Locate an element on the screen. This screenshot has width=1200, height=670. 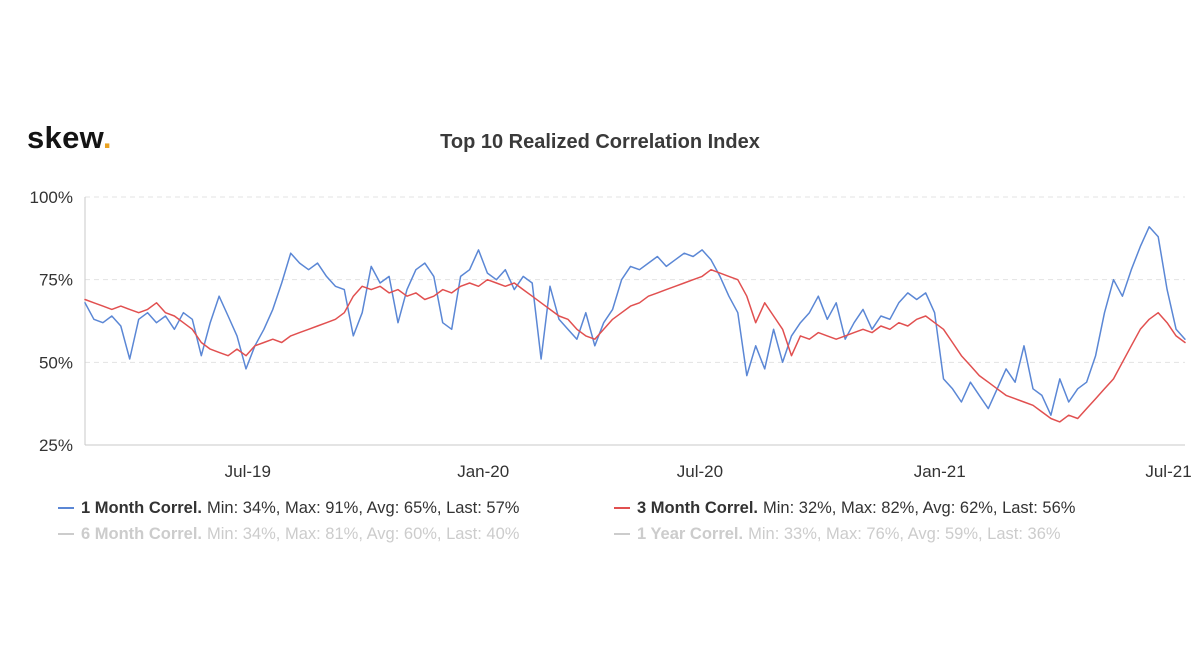
legend-stats: Min: 34%, Max: 91%, Avg: 65%, Last: 57% is located at coordinates (363, 508).